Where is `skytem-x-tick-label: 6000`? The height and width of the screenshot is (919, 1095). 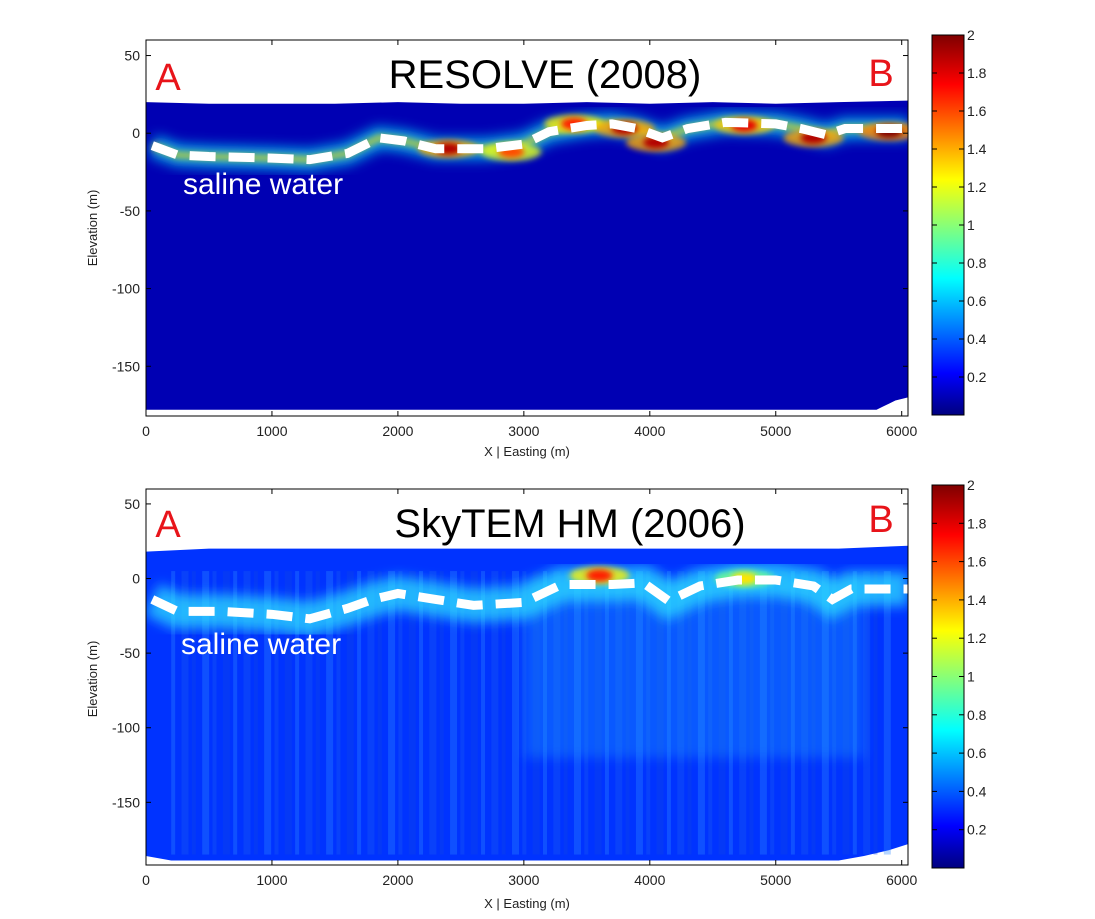 skytem-x-tick-label: 6000 is located at coordinates (901, 880).